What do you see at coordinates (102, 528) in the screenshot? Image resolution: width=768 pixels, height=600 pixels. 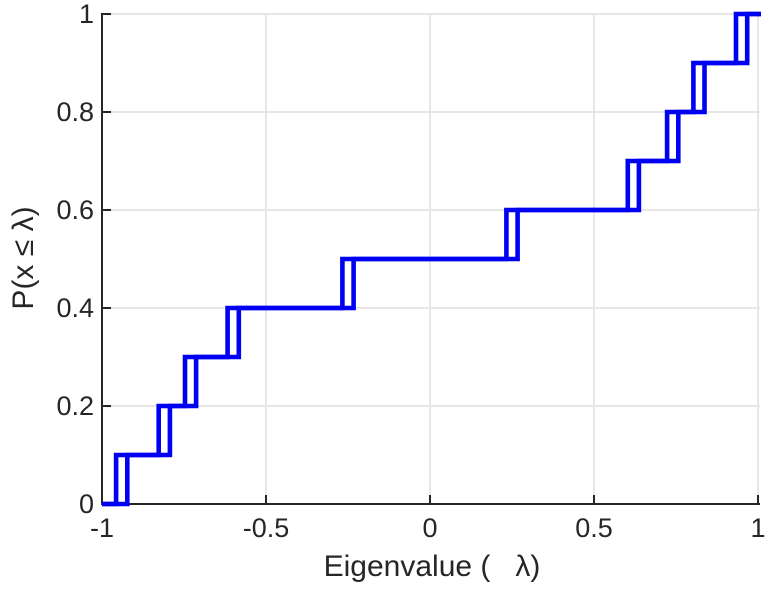 I see `x-tick-label: -1` at bounding box center [102, 528].